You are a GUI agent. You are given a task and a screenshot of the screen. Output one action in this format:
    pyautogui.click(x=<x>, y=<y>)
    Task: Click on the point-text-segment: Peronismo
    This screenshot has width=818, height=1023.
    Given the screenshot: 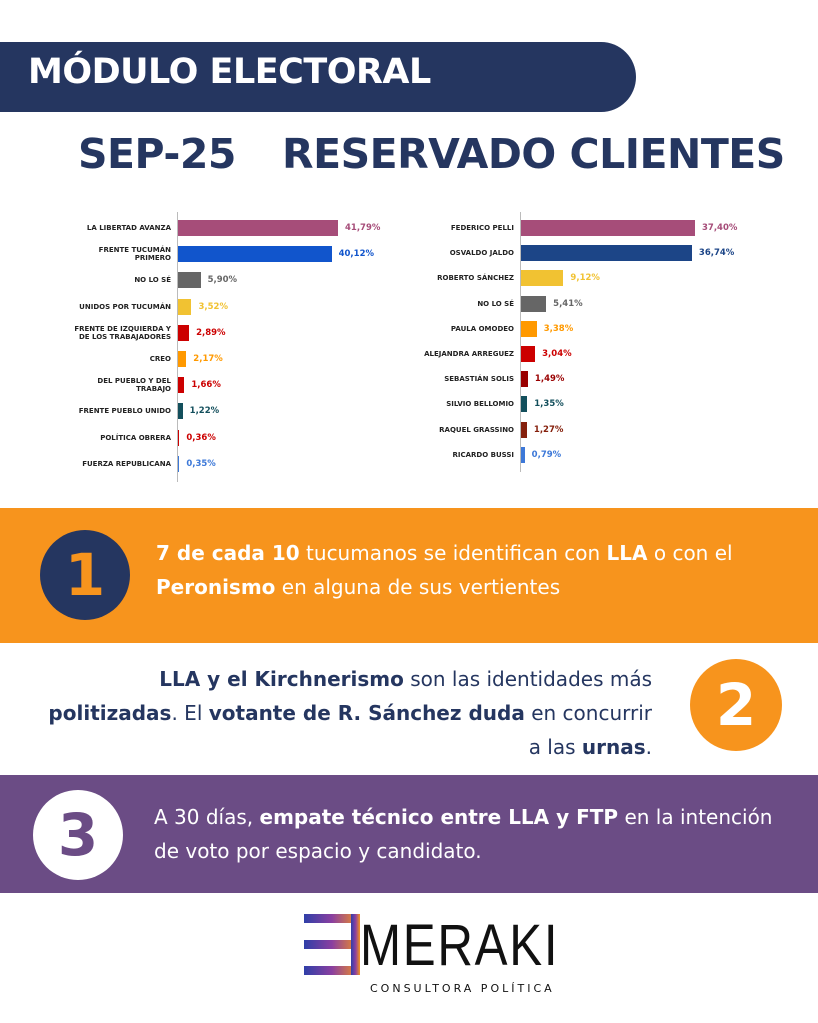 What is the action you would take?
    pyautogui.click(x=216, y=587)
    